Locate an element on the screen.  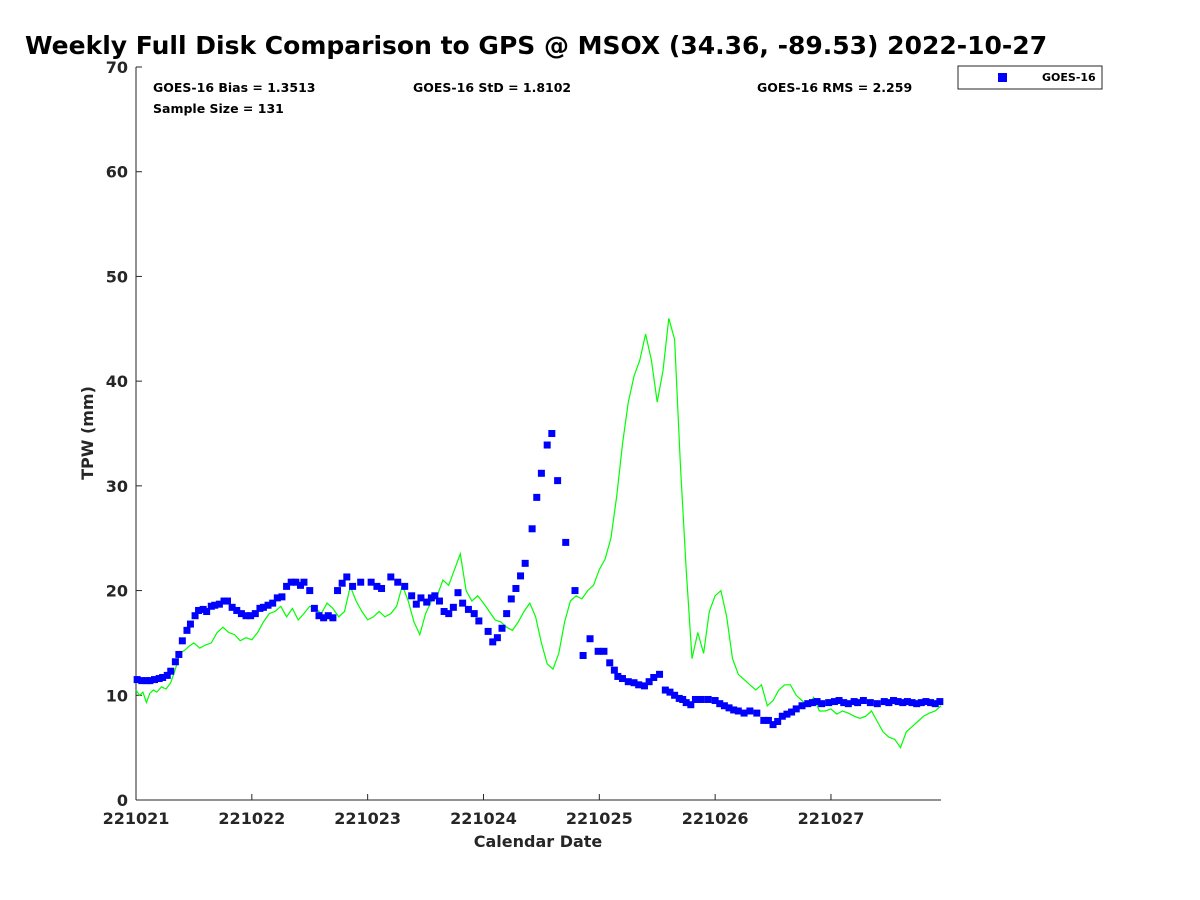
sample-size-stat: Sample Size = 131 is located at coordinates (218, 108).